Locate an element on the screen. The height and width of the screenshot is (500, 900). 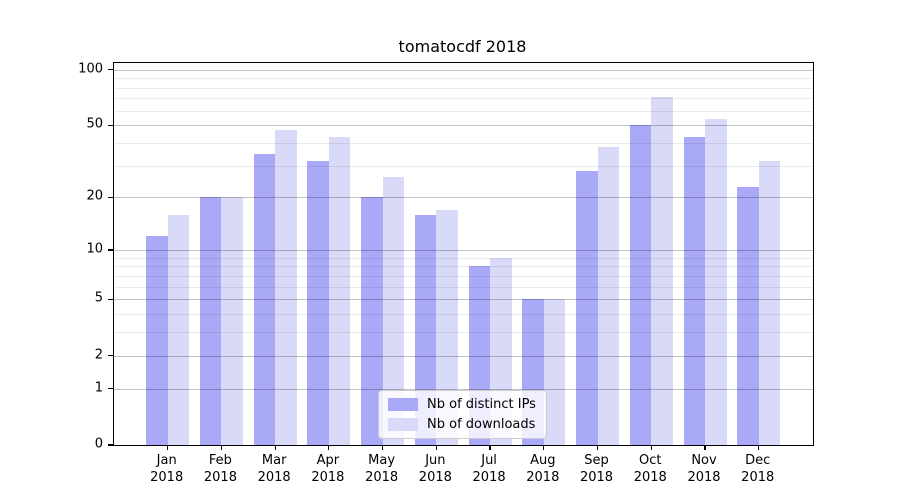
x-axis-label: Feb 2018 is located at coordinates (220, 469).